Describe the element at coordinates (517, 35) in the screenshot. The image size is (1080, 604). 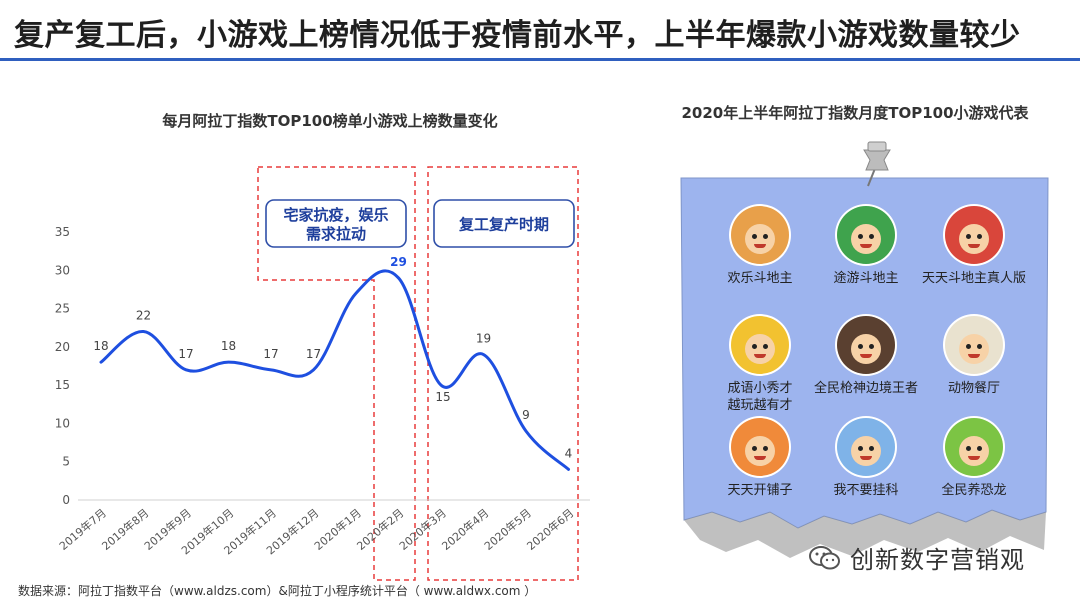
I see `page-headline: 复产复工后，小游戏上榜情况低于疫情前水平，上半年爆款小游戏数量较少` at that location.